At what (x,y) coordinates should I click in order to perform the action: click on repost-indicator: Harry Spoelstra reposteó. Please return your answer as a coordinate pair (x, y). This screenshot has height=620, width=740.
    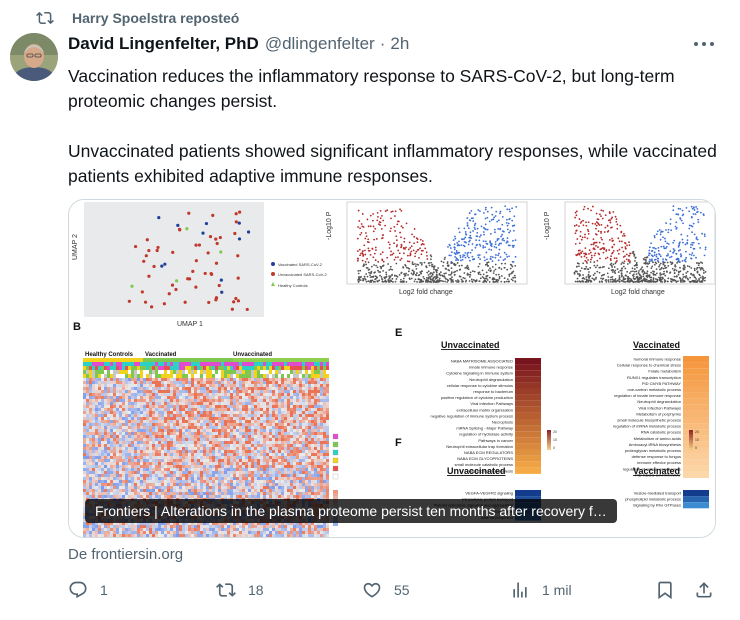
    Looking at the image, I should click on (137, 18).